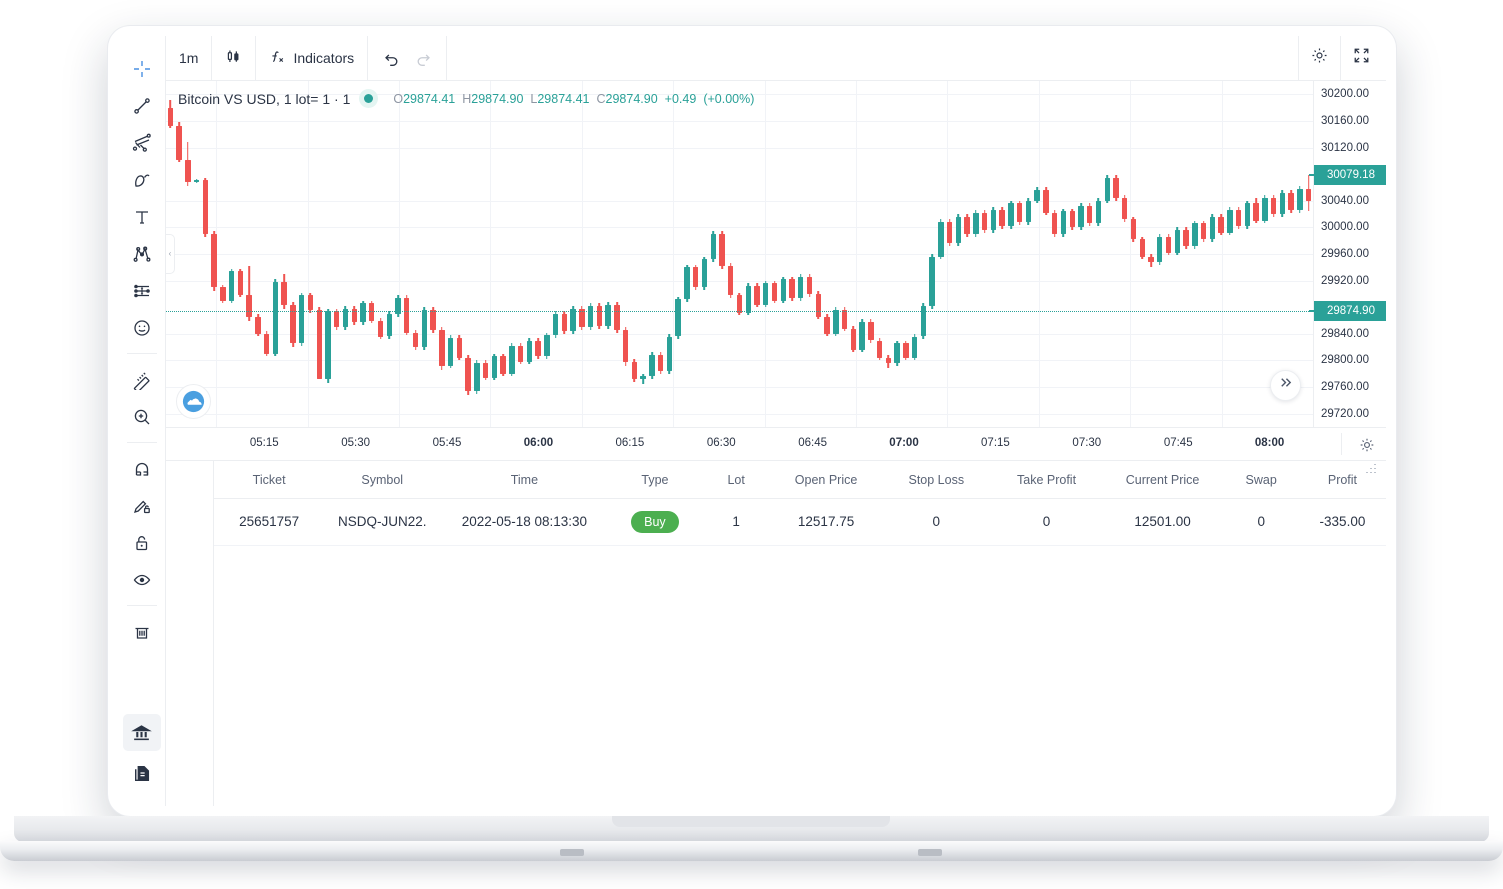 The height and width of the screenshot is (889, 1503). What do you see at coordinates (1361, 58) in the screenshot?
I see `fullscreen-button` at bounding box center [1361, 58].